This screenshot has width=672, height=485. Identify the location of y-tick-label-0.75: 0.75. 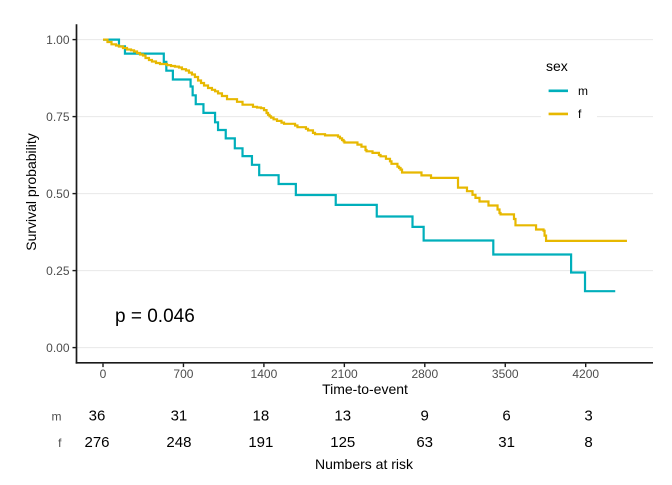
(58, 117).